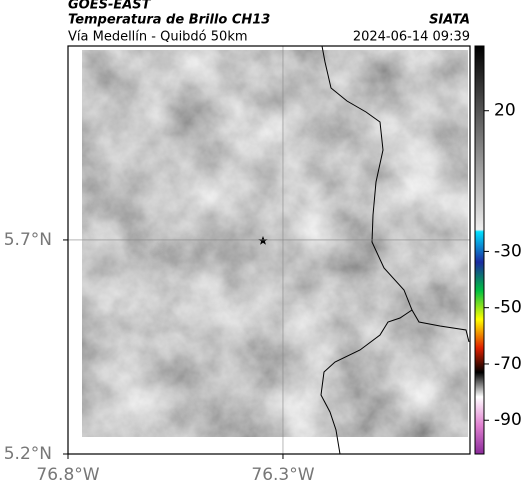 The height and width of the screenshot is (491, 526). What do you see at coordinates (28, 240) in the screenshot?
I see `y-tick-label: 5.7°N` at bounding box center [28, 240].